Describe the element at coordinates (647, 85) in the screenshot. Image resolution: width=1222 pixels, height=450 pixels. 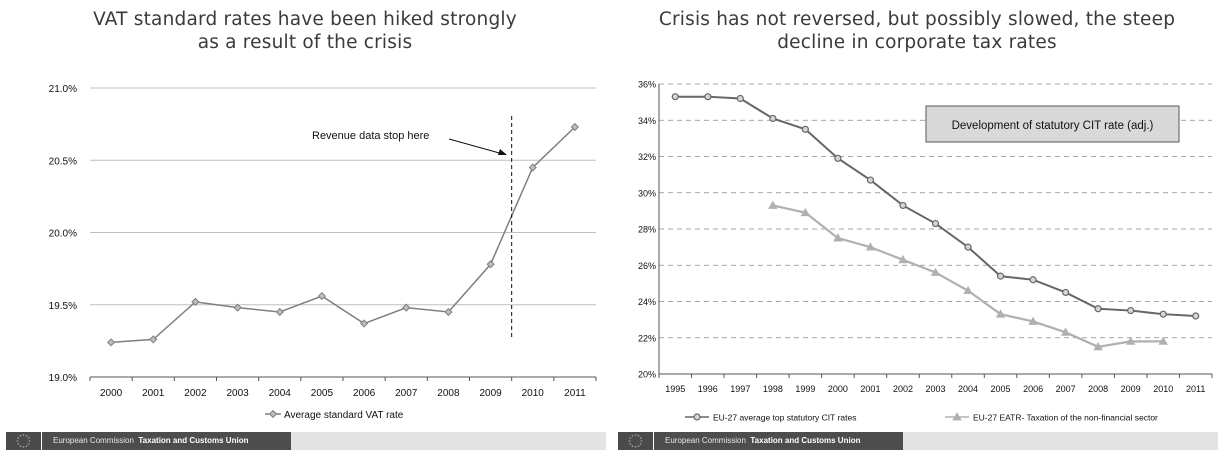
I see `y-tick-label: 36%` at that location.